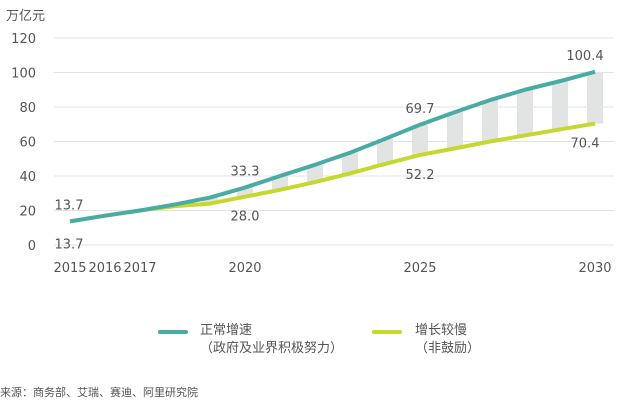 This screenshot has height=407, width=621. What do you see at coordinates (99, 392) in the screenshot?
I see `source-note: 来源：商务部、艾瑞、赛迪、阿里研究院` at bounding box center [99, 392].